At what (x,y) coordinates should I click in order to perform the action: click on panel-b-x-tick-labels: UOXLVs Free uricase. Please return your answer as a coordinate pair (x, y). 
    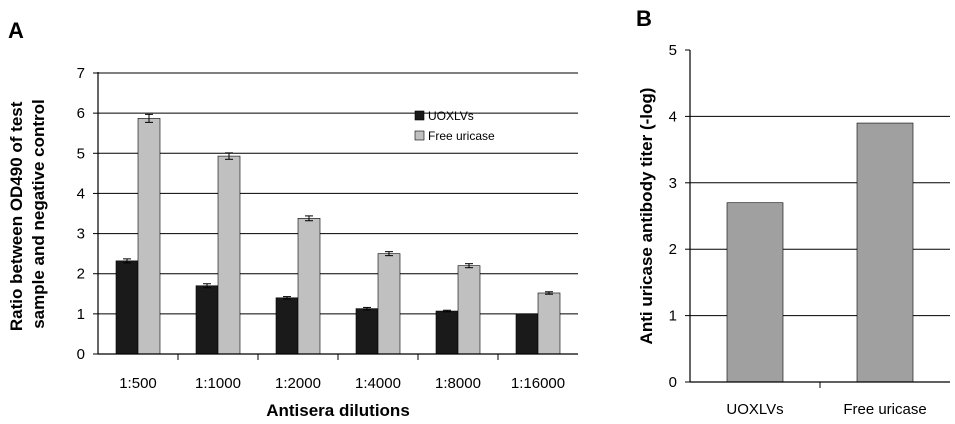
    Looking at the image, I should click on (826, 409).